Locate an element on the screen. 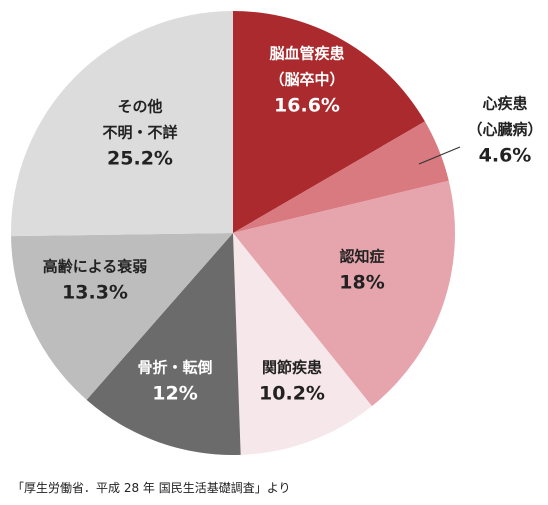  sublabel-brain: （脳卒中） is located at coordinates (306, 80).